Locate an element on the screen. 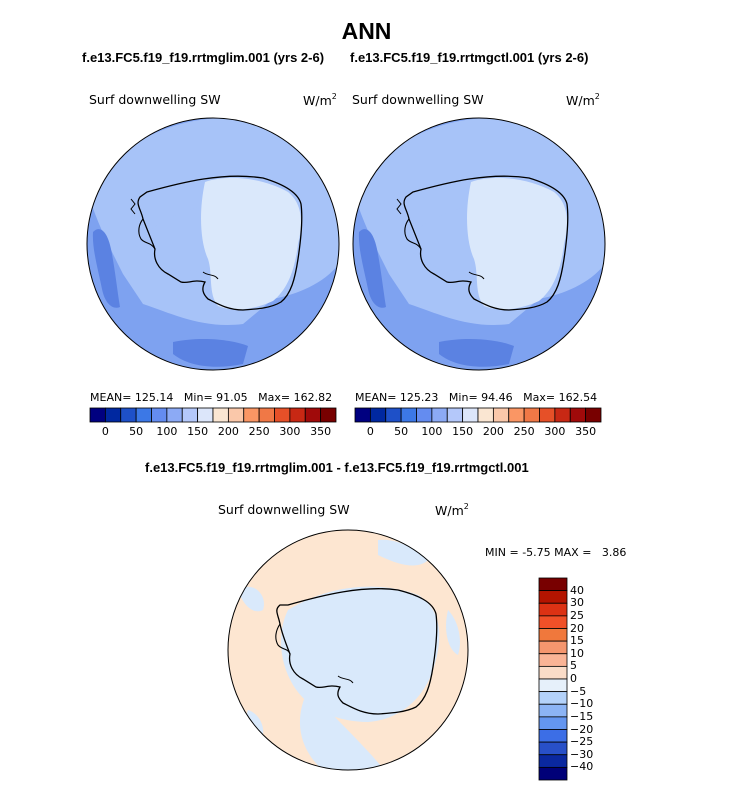 This screenshot has width=733, height=789. colorbar-tick-label: 20 is located at coordinates (577, 628).